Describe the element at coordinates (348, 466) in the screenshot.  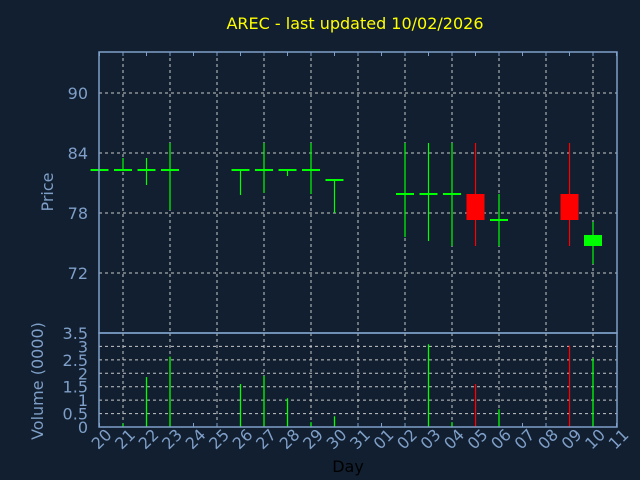
I see `x-axis-label: Day` at that location.